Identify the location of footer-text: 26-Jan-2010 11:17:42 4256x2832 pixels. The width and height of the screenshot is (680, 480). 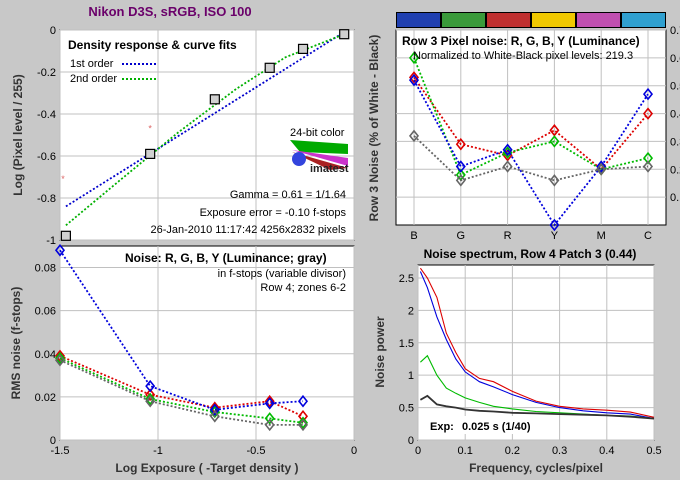
(248, 230).